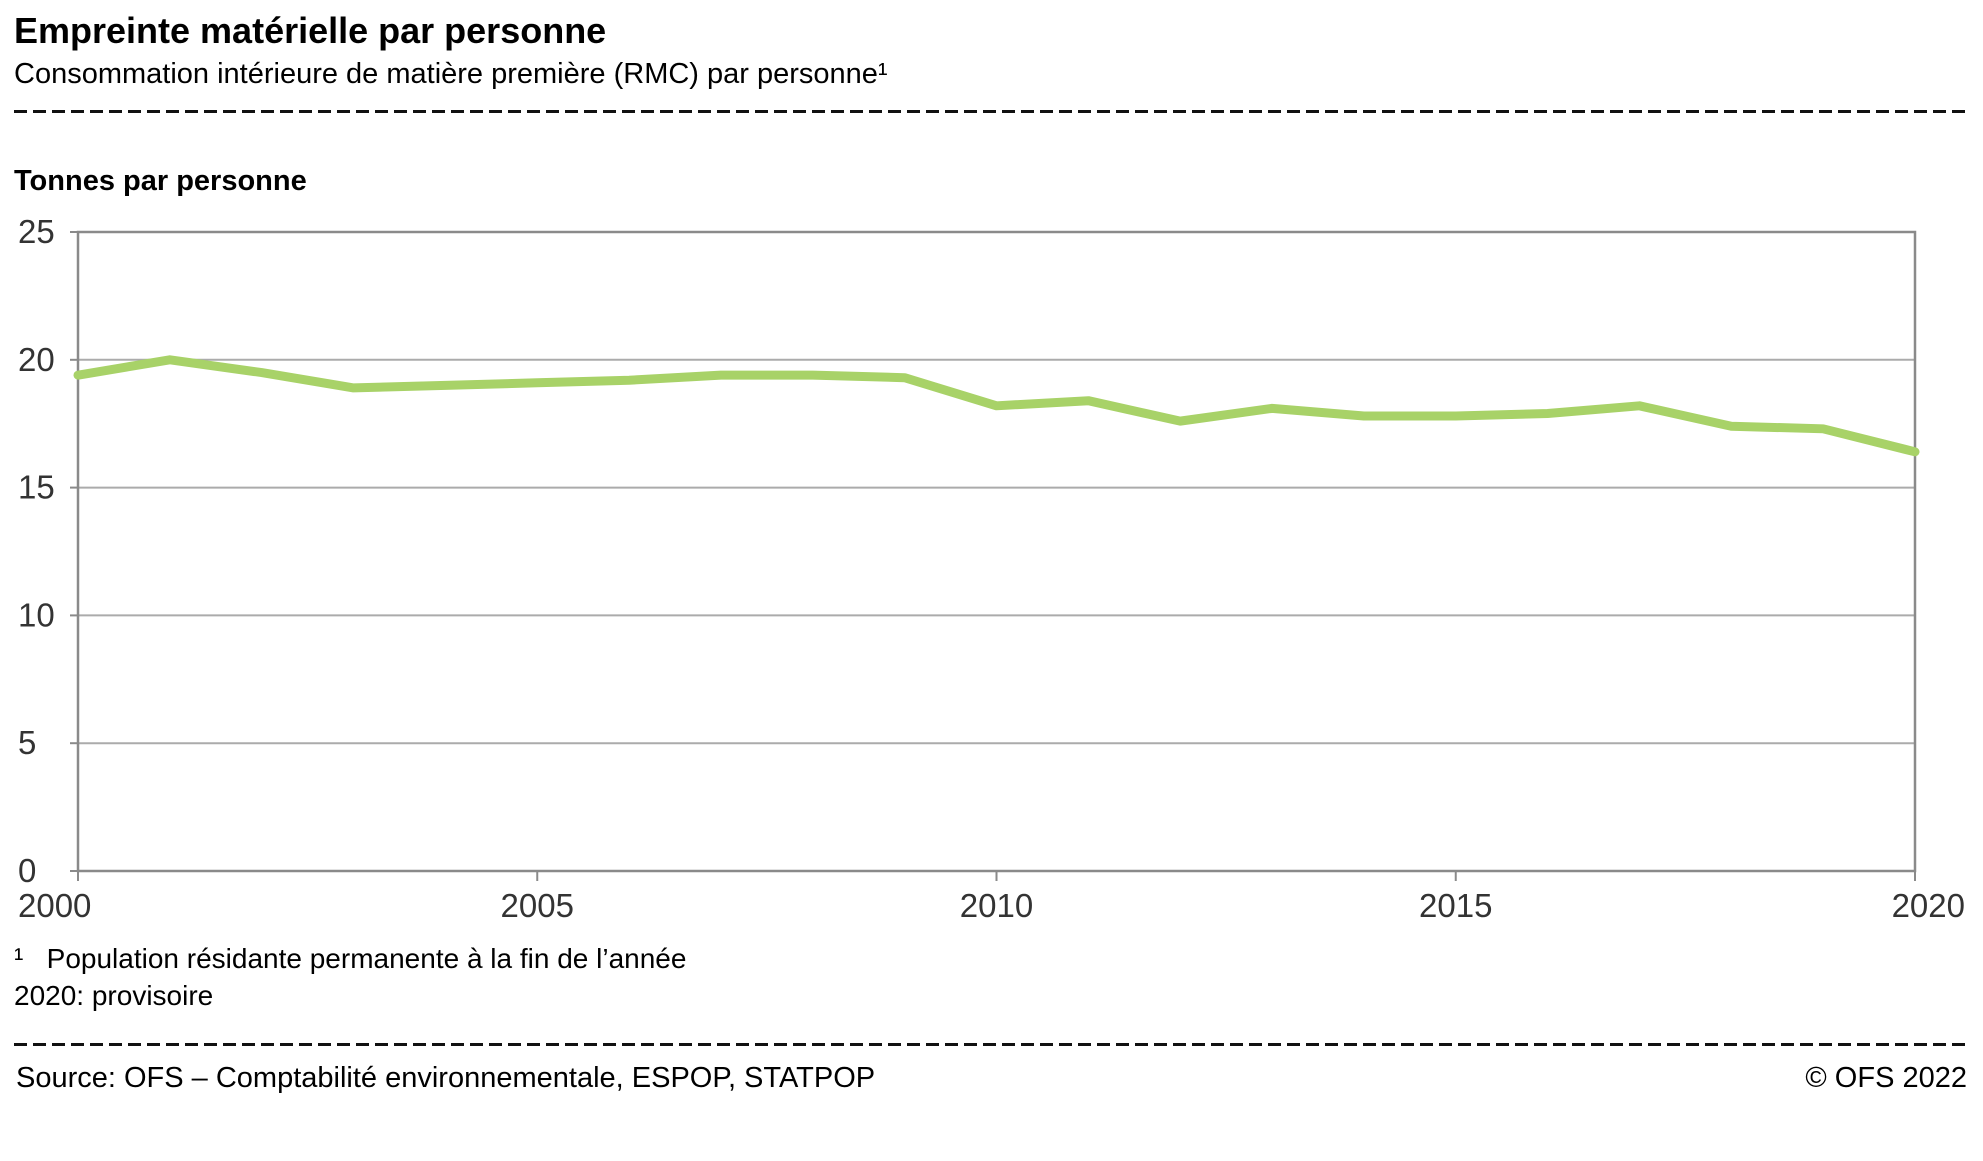 The image size is (1983, 1161). I want to click on footnote-provisional: 2020: provisoire, so click(114, 996).